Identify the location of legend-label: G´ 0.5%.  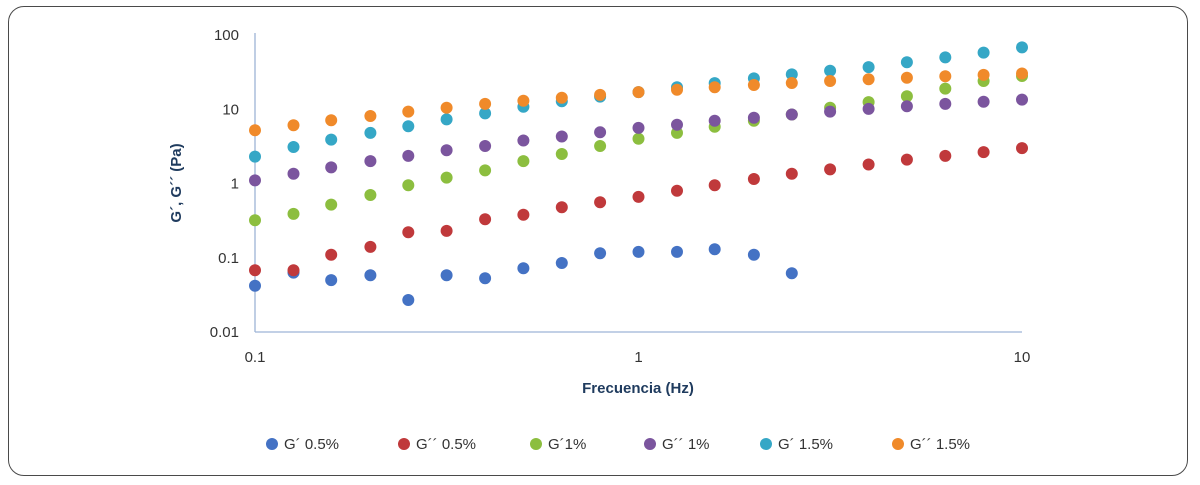
(311, 444).